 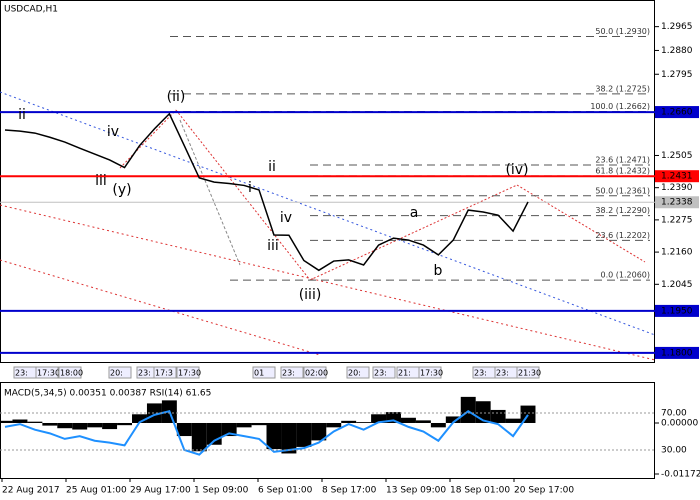 What do you see at coordinates (674, 414) in the screenshot?
I see `y2-tick-label: 70.00` at bounding box center [674, 414].